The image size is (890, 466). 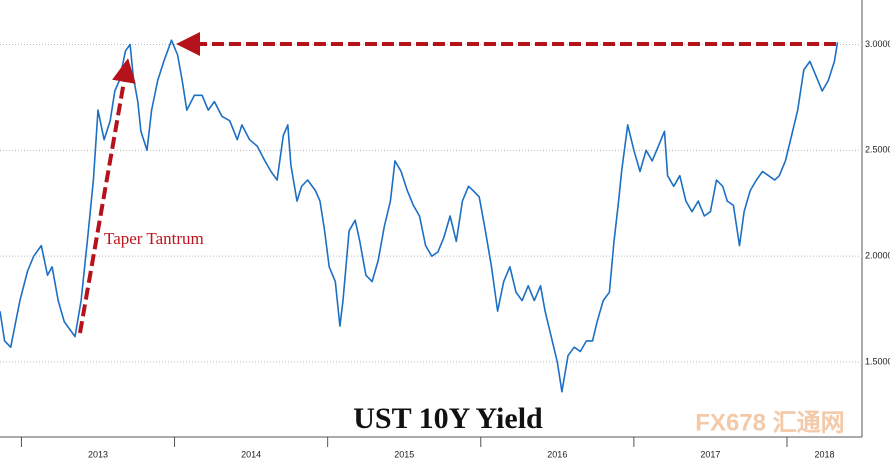 I want to click on annotation: Taper Tantrum, so click(x=154, y=238).